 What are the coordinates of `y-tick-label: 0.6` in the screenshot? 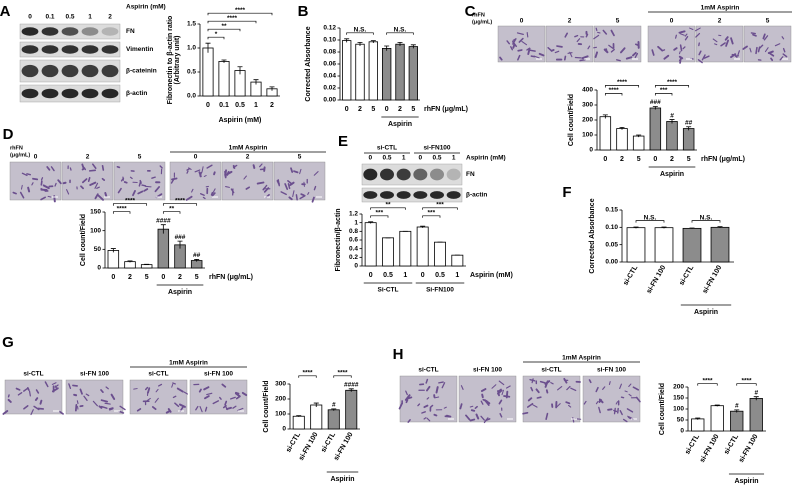 It's located at (353, 240).